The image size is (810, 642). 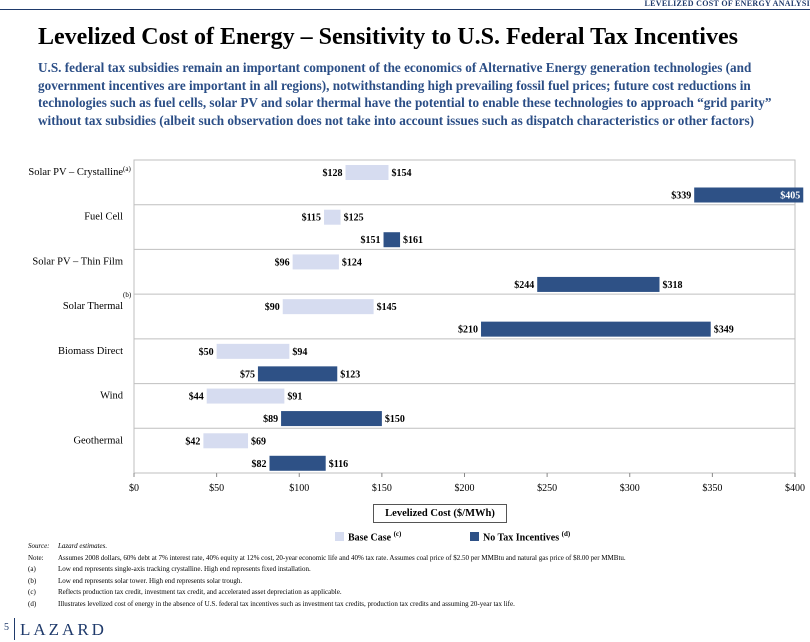 I want to click on bar-base-high-label: $125, so click(x=354, y=218).